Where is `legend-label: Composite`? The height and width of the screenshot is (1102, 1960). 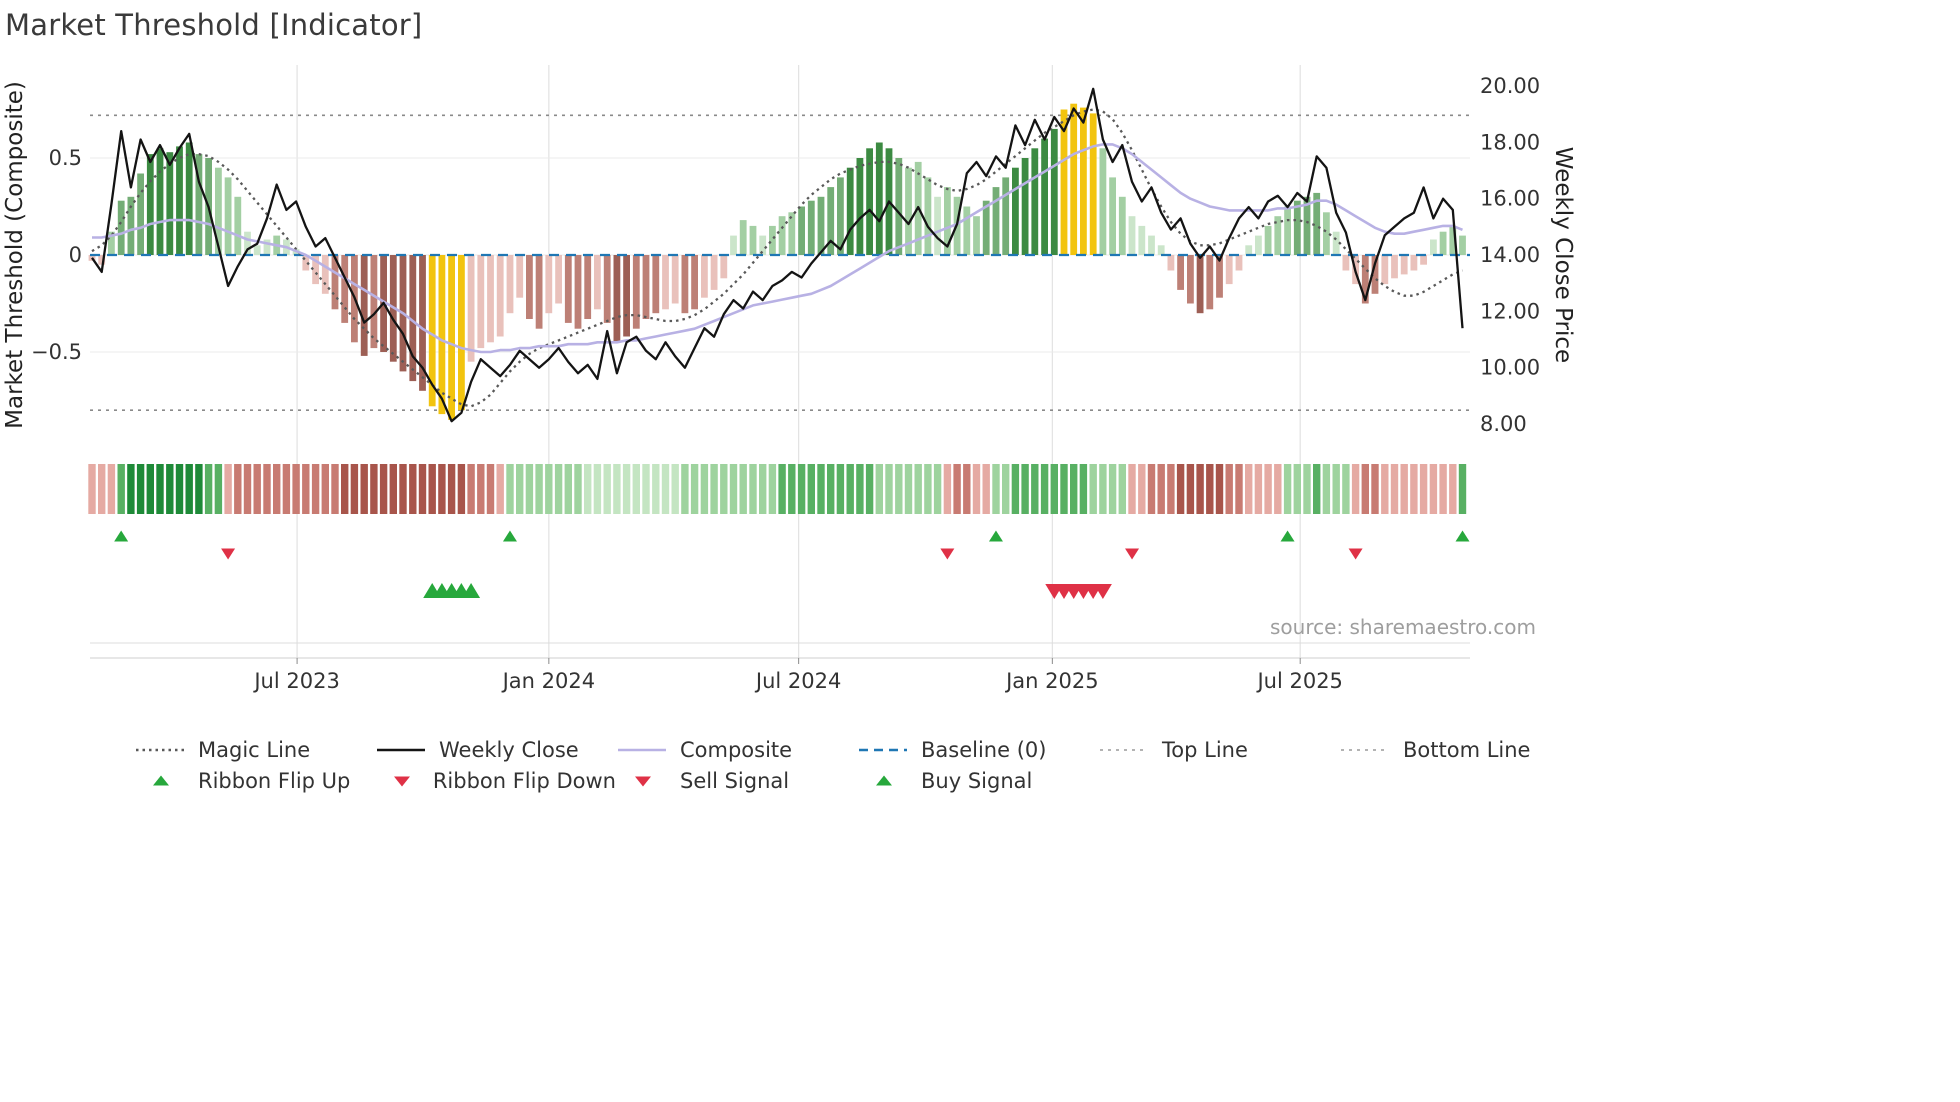
legend-label: Composite is located at coordinates (736, 750).